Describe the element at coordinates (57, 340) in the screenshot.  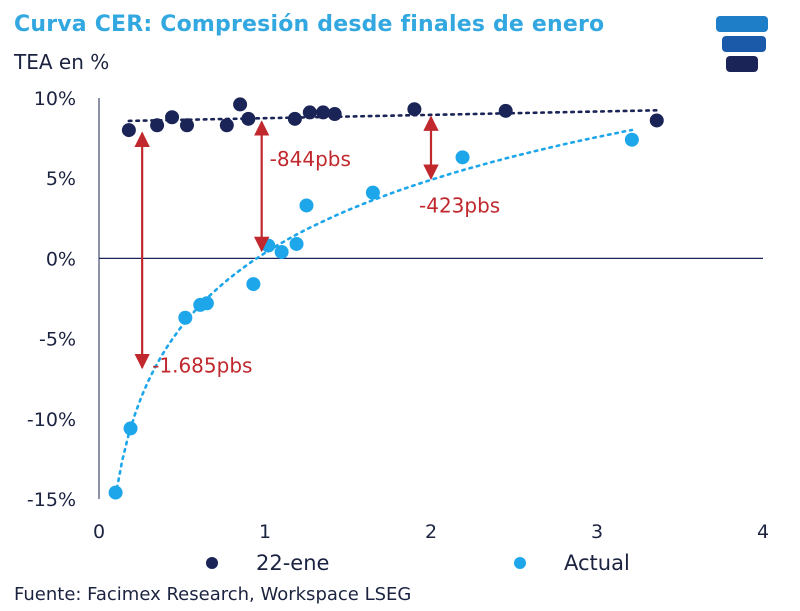
I see `y-tick-label: -5%` at that location.